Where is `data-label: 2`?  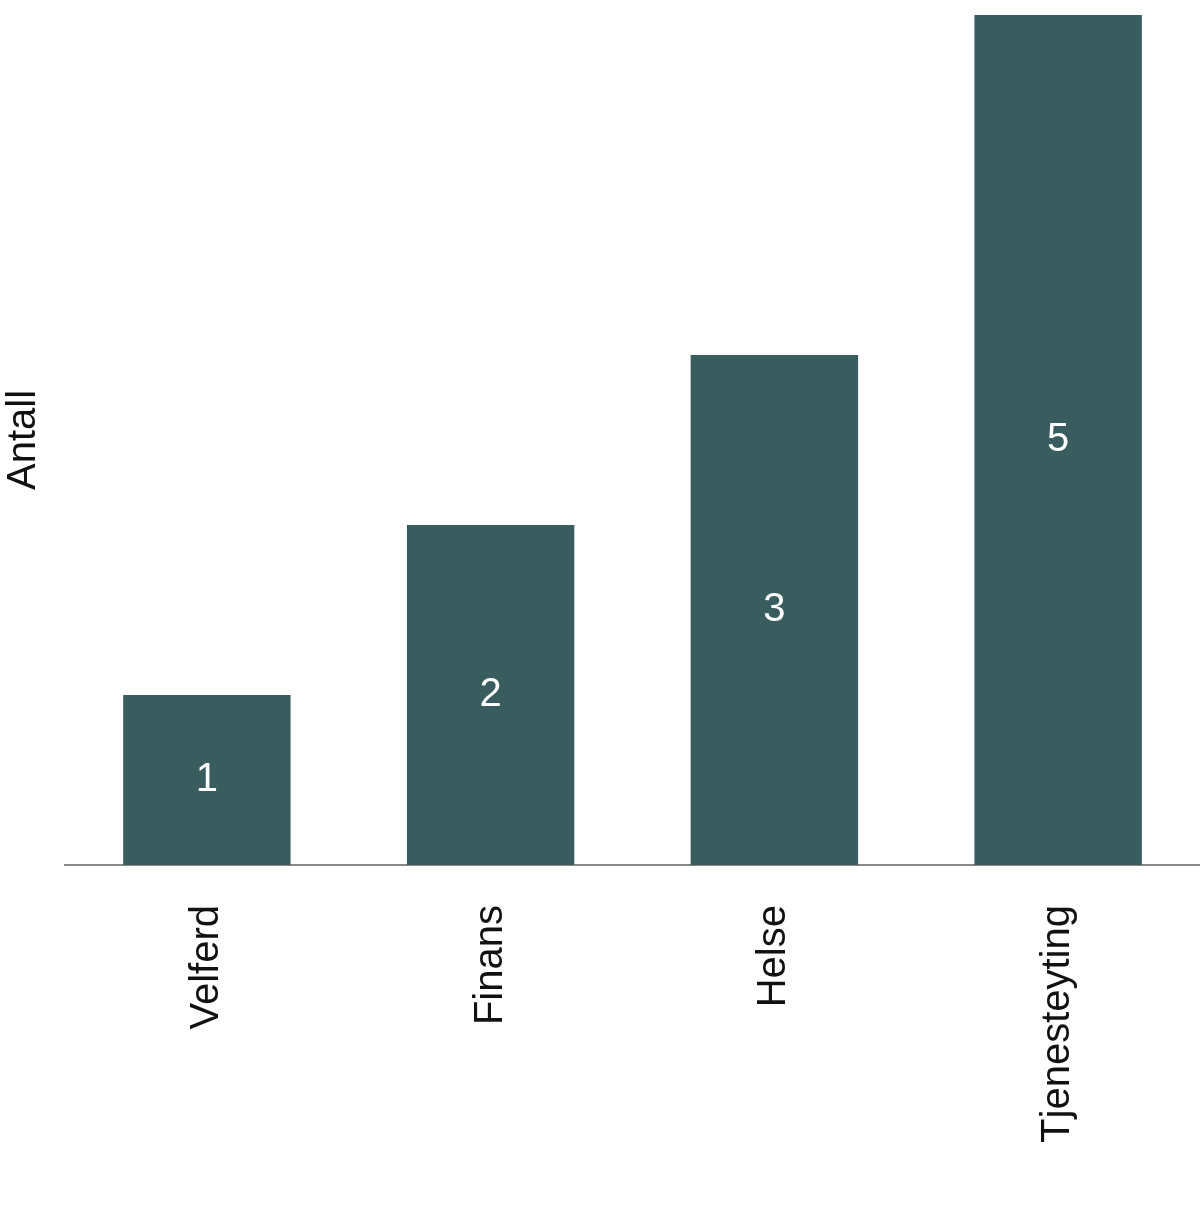
data-label: 2 is located at coordinates (490, 692).